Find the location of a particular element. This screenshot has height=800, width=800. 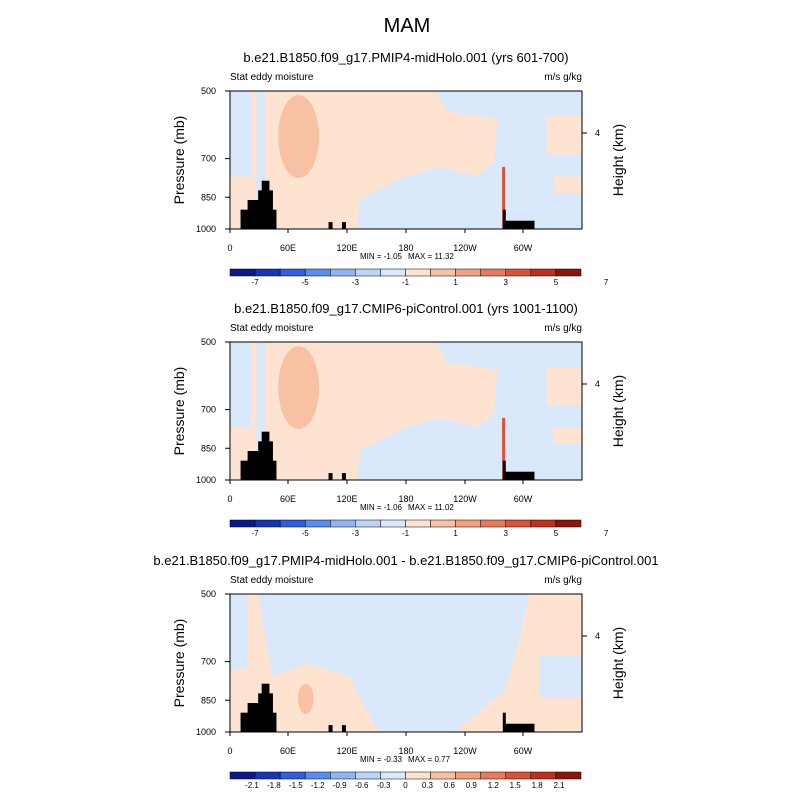

min-label: MIN = -1.06 is located at coordinates (381, 507).